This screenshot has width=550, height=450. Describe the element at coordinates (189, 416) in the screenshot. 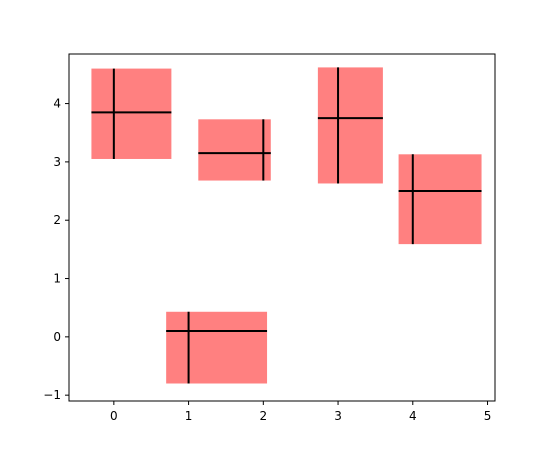

I see `x-tick-label: 1` at that location.